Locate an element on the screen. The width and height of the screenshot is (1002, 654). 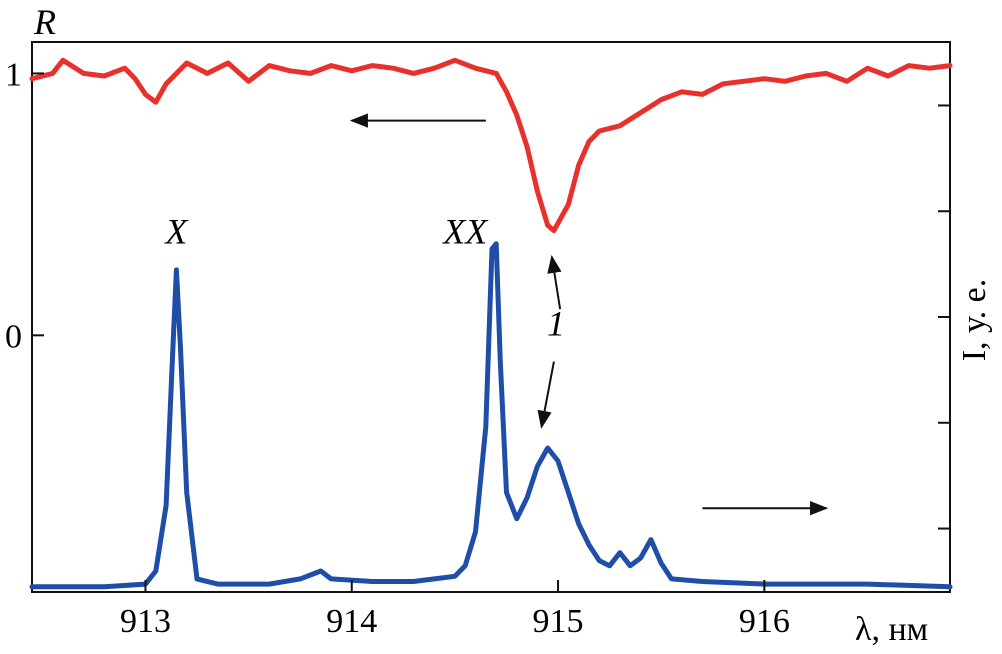
annotation-2: 1 is located at coordinates (556, 323).